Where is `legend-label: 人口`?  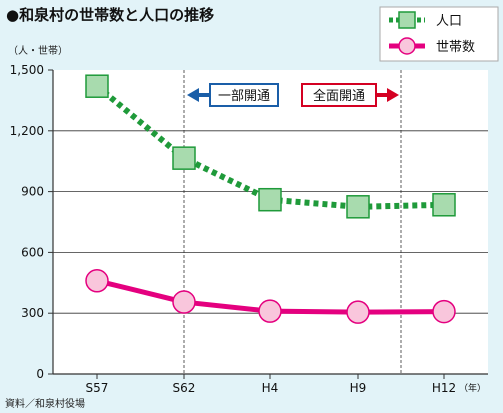
legend-label: 人口 is located at coordinates (449, 21).